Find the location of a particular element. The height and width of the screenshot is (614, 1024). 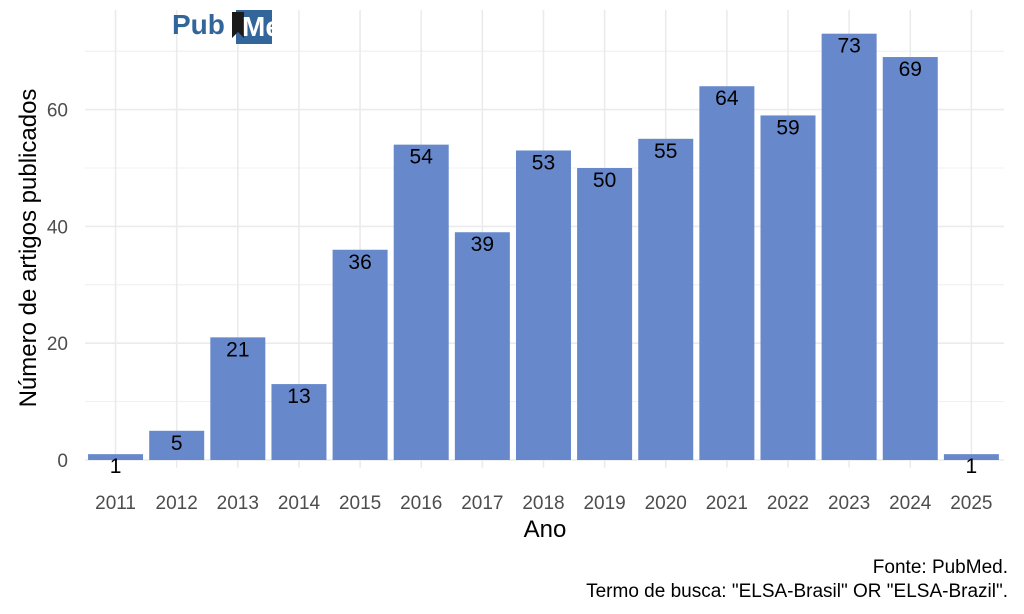

bar-2020 is located at coordinates (666, 299).